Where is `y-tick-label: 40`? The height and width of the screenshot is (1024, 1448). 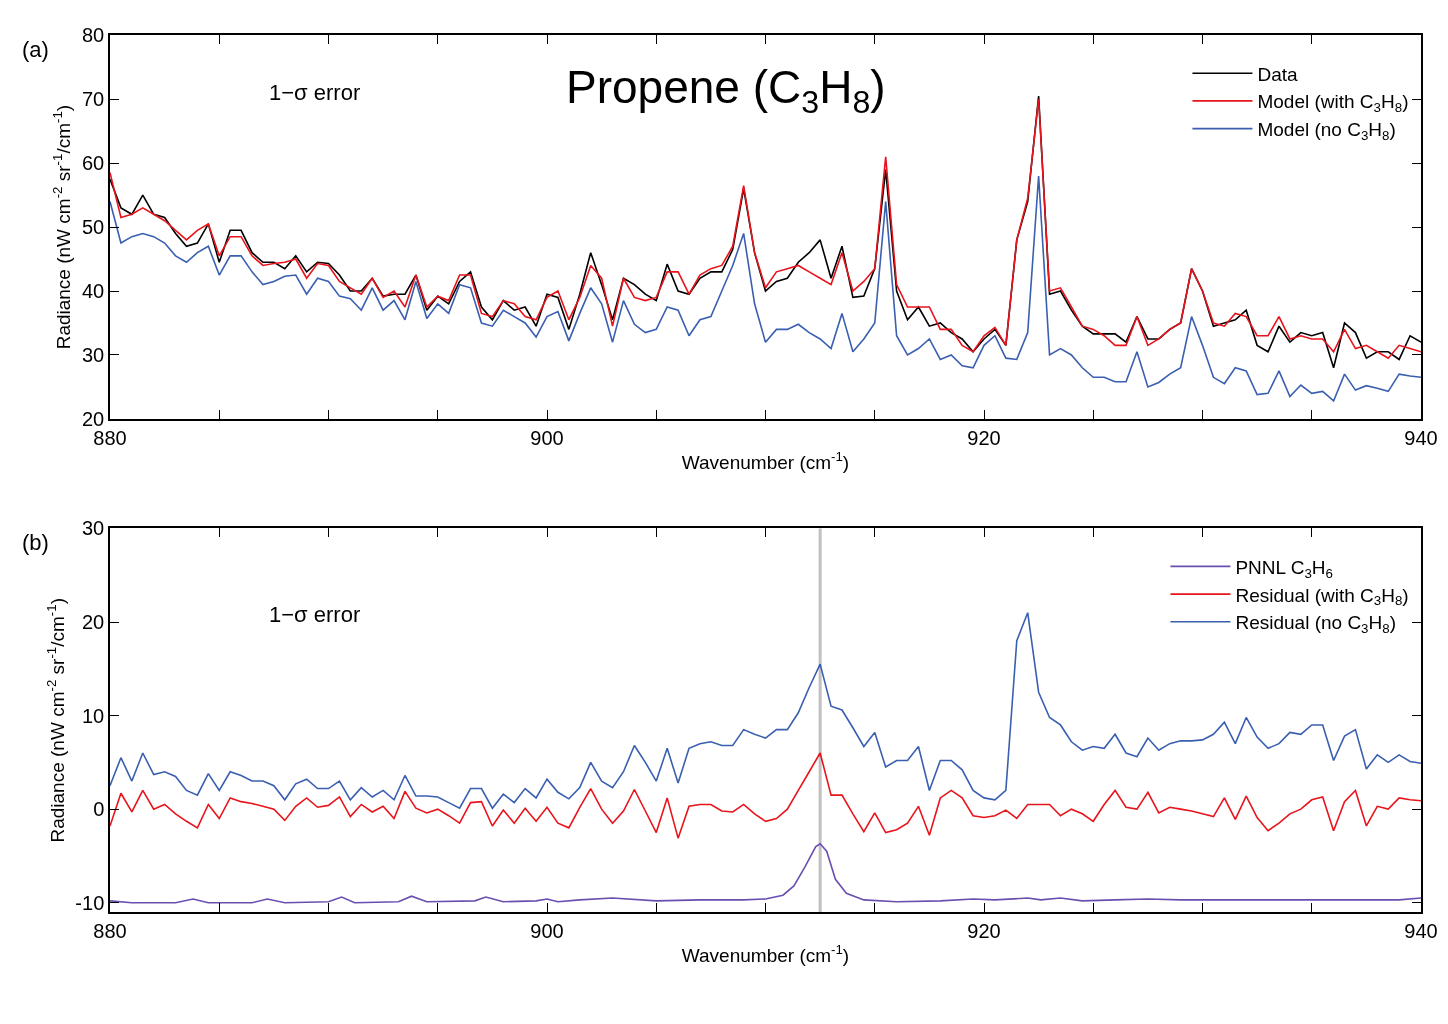
y-tick-label: 40 is located at coordinates (93, 291).